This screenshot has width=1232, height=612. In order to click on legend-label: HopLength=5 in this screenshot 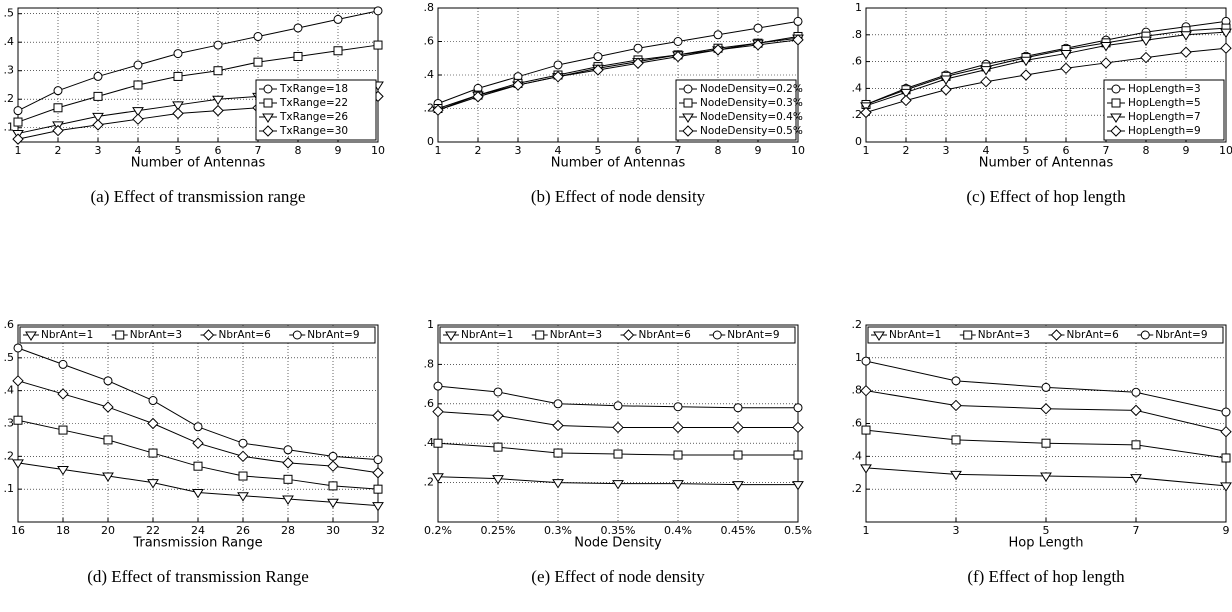, I will do `click(1164, 103)`.